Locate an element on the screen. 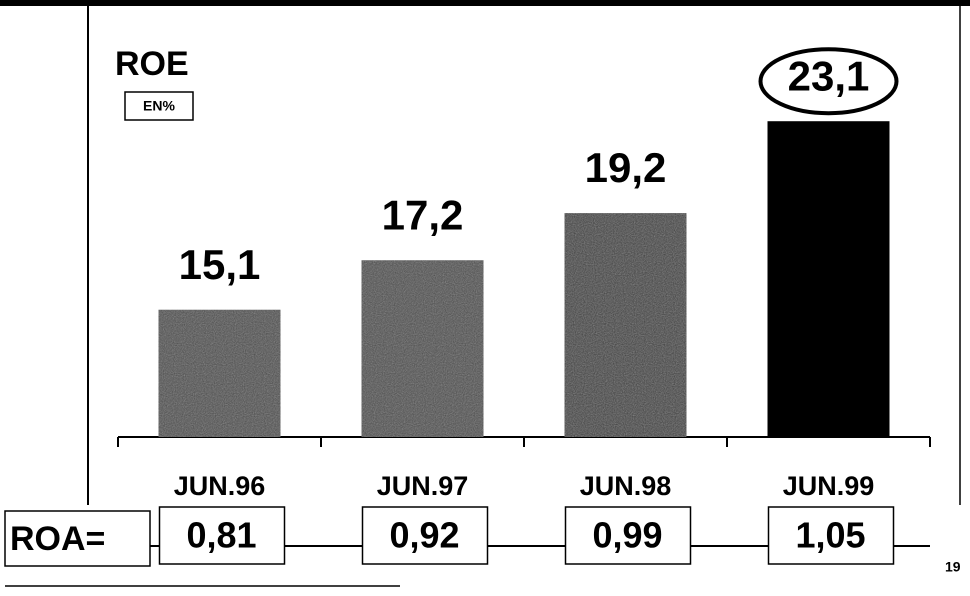 The image size is (970, 596). x-tick-label: JUN.99 is located at coordinates (829, 486).